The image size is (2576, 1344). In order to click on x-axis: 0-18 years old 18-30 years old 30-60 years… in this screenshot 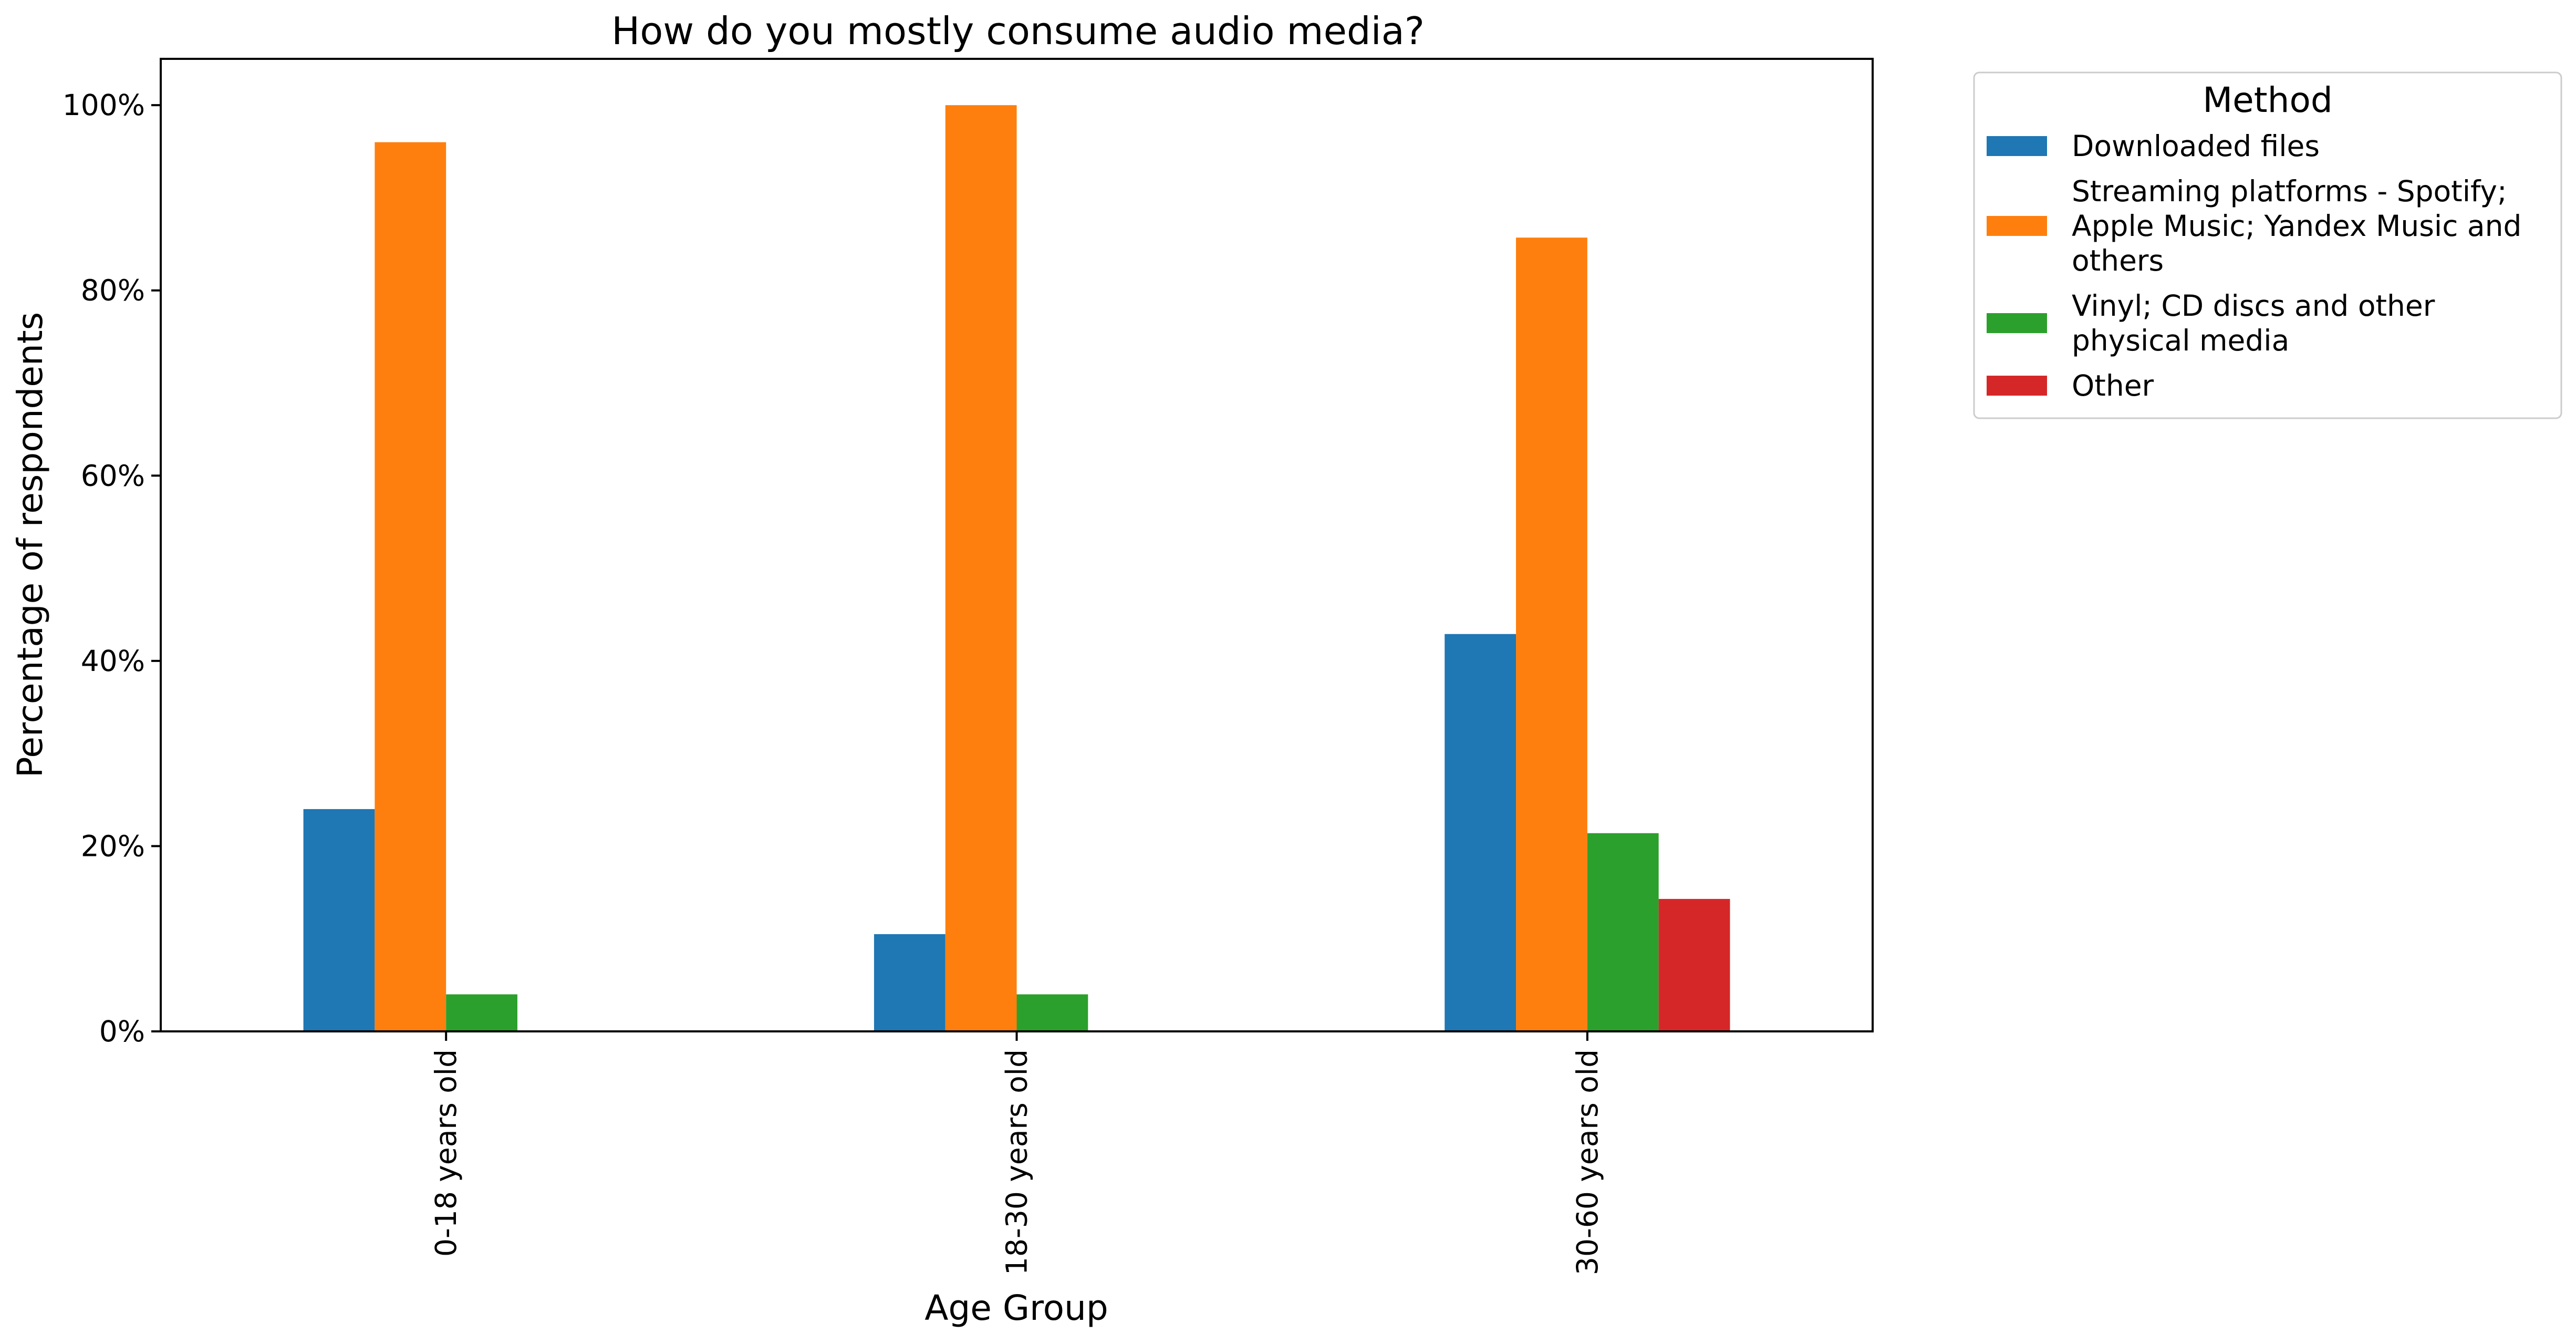, I will do `click(1016, 1153)`.